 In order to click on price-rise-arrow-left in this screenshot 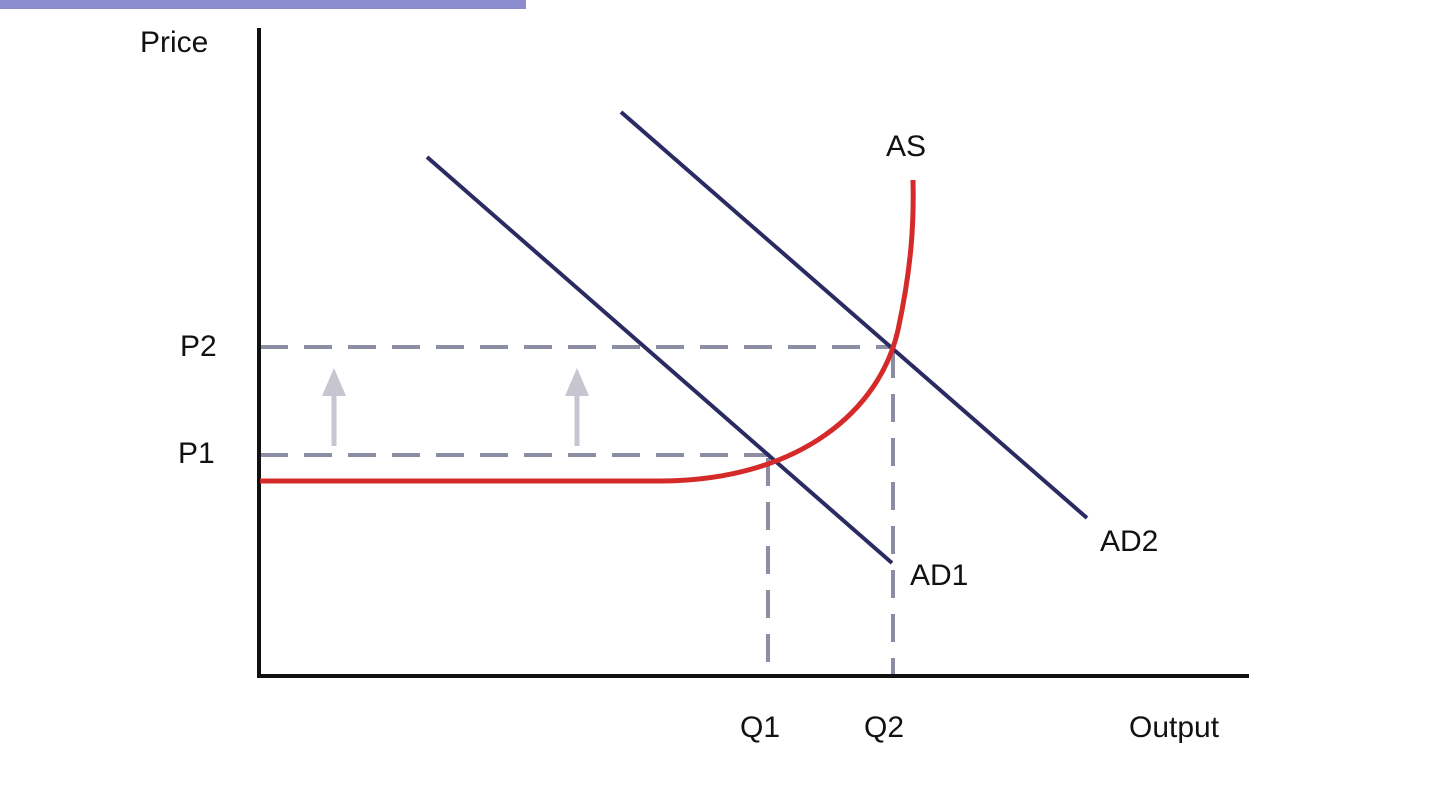, I will do `click(334, 407)`.